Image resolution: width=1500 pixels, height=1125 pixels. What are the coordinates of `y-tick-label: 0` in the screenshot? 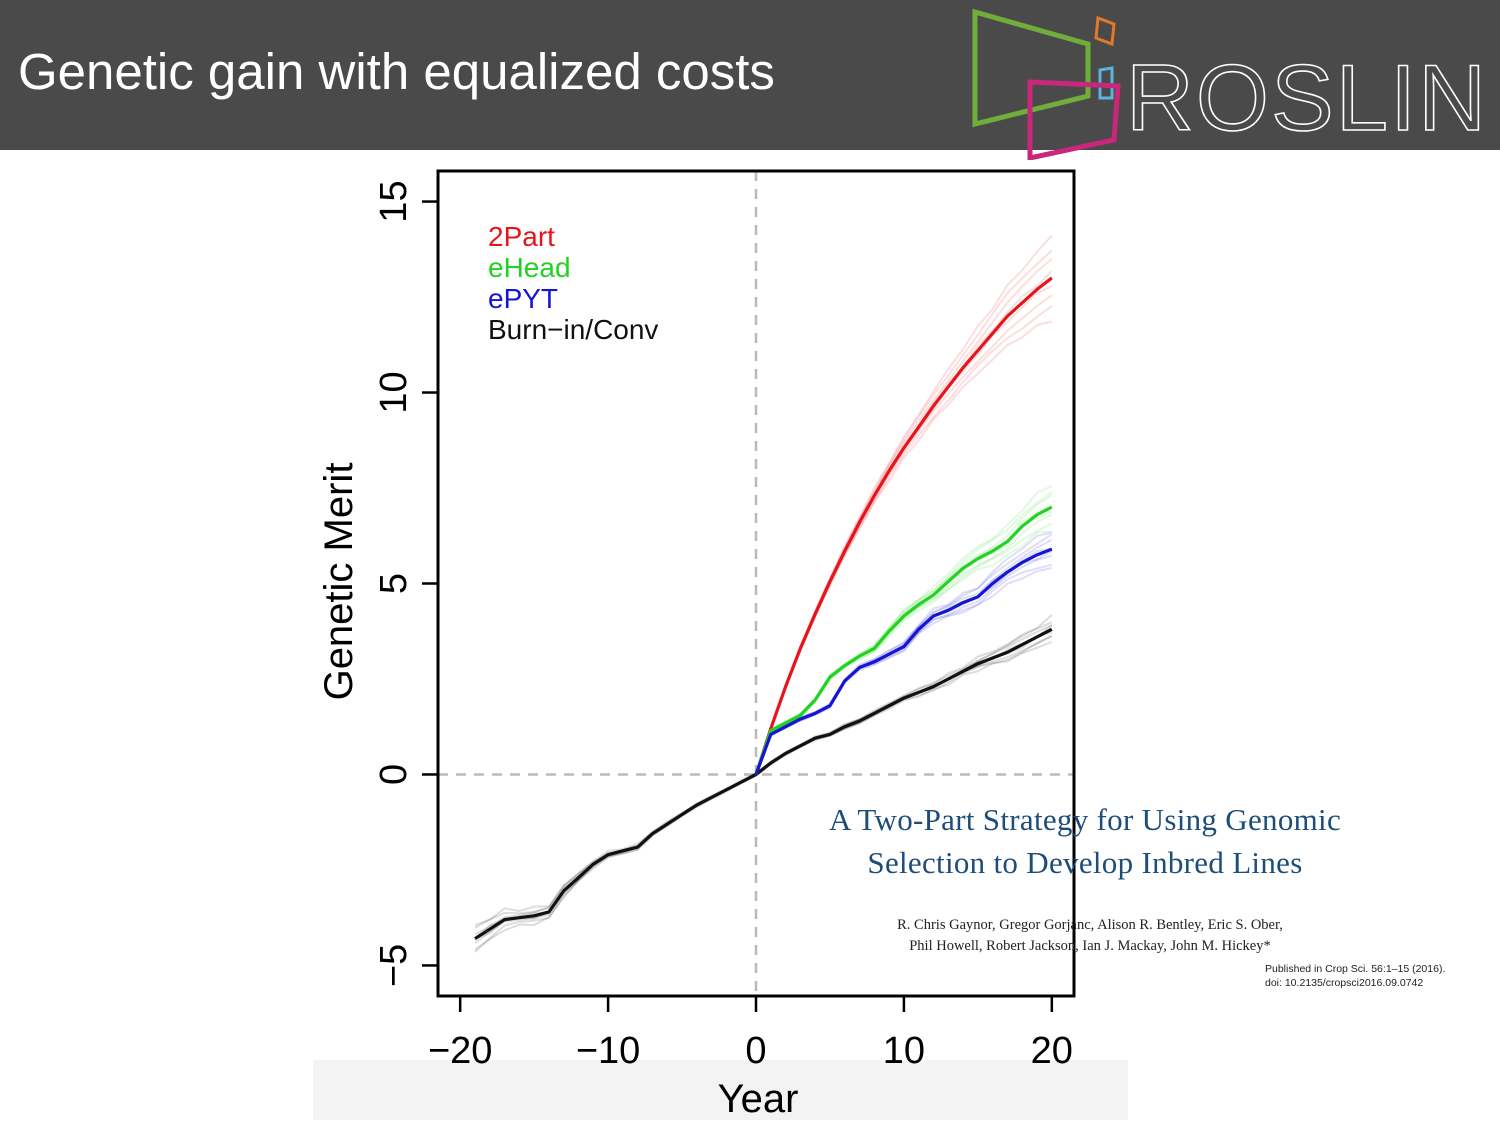 It's located at (394, 774).